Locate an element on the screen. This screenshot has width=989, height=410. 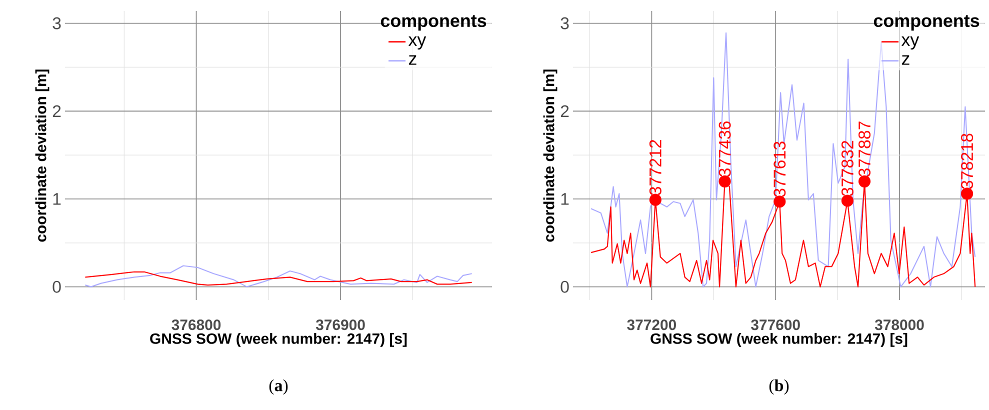
annotation: 377212 is located at coordinates (655, 168).